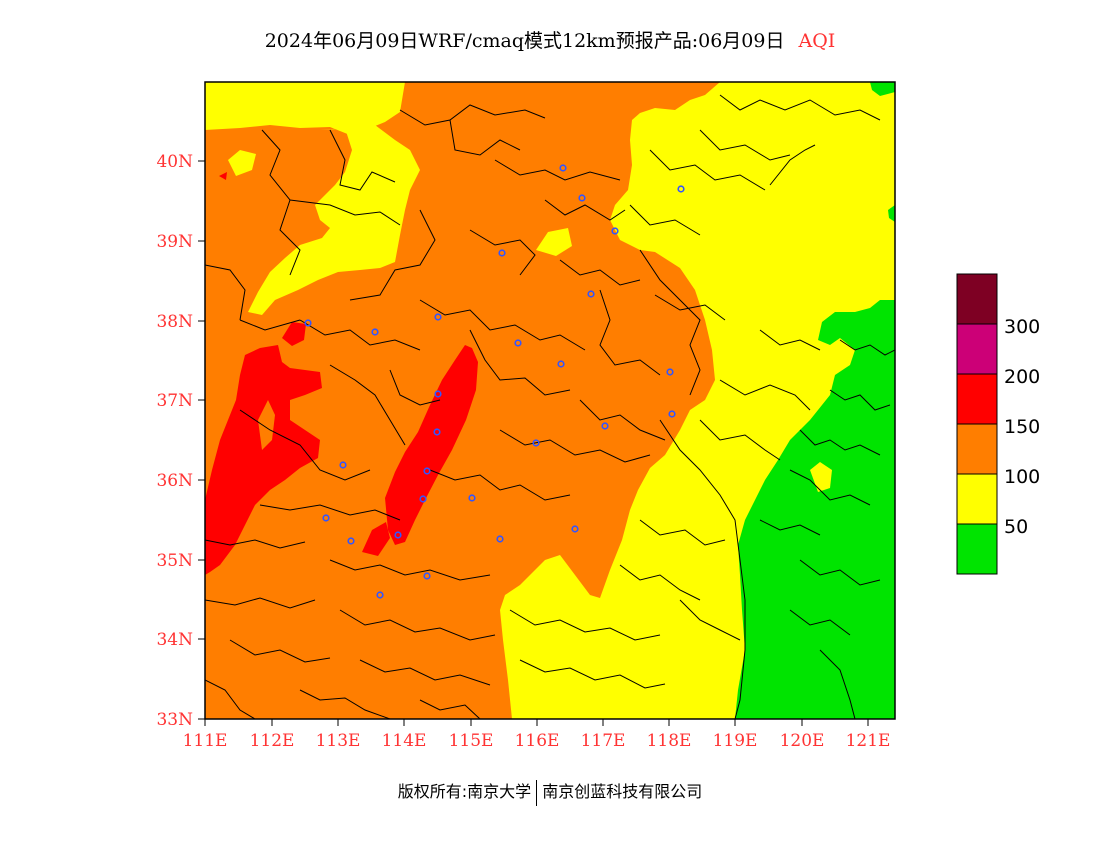 Image resolution: width=1100 pixels, height=850 pixels. I want to click on legend-swatch-red, so click(977, 399).